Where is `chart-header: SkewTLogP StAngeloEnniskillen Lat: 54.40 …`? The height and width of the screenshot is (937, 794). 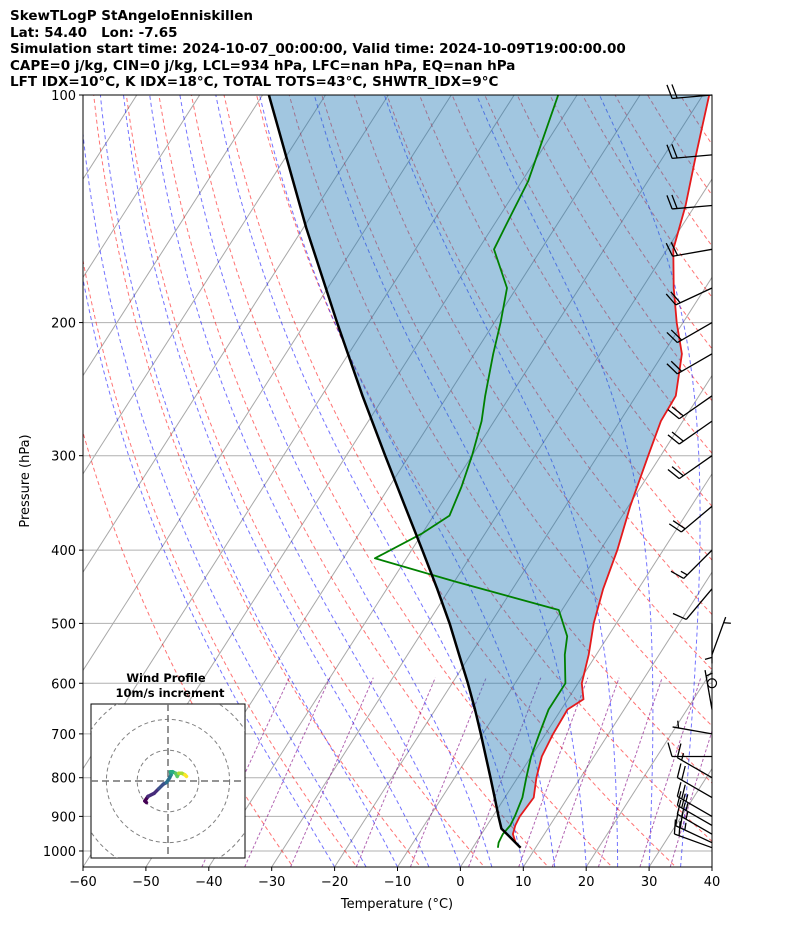
chart-header: SkewTLogP StAngeloEnniskillen Lat: 54.40 … is located at coordinates (318, 49).